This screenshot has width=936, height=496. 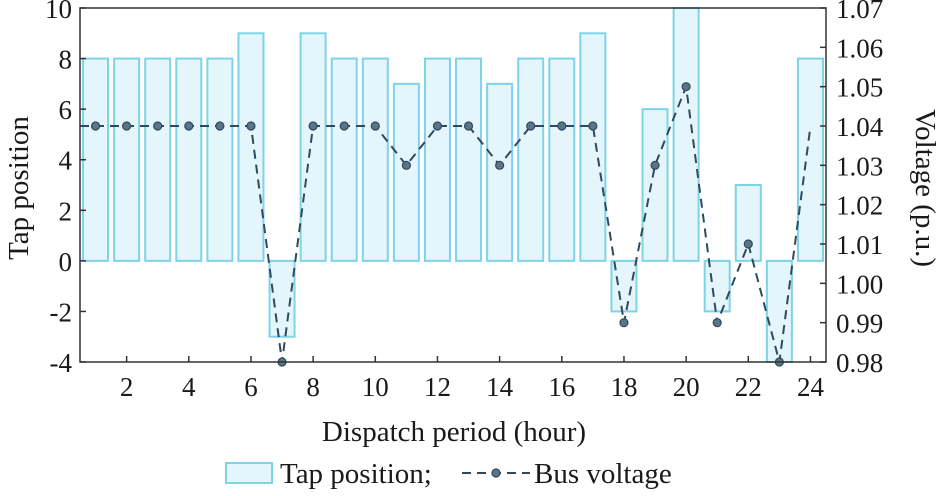 What do you see at coordinates (454, 432) in the screenshot?
I see `x-axis-title: Dispatch period (hour)` at bounding box center [454, 432].